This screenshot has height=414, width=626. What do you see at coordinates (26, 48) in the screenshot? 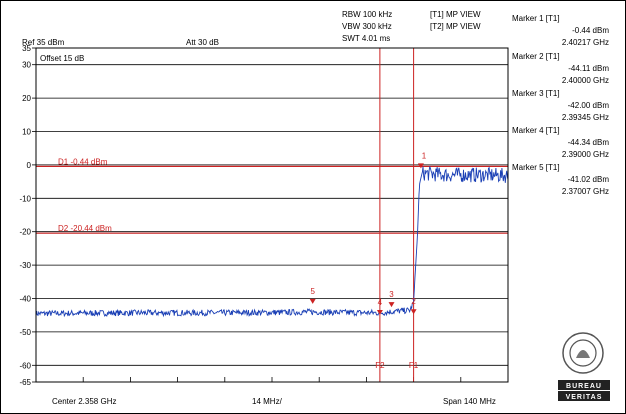
I see `y-tick-label: 35` at bounding box center [26, 48].